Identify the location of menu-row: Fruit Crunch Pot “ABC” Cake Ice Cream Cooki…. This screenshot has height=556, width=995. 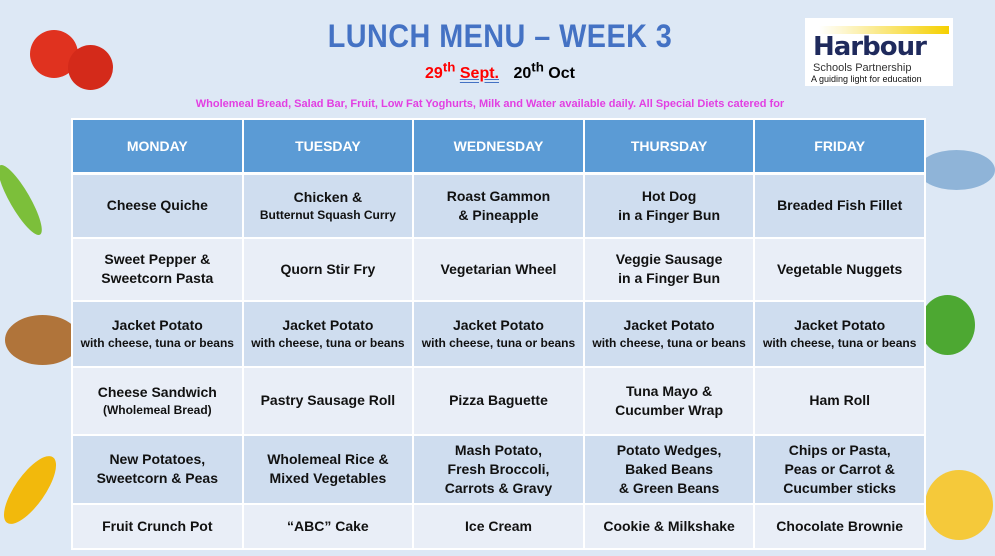
(498, 526).